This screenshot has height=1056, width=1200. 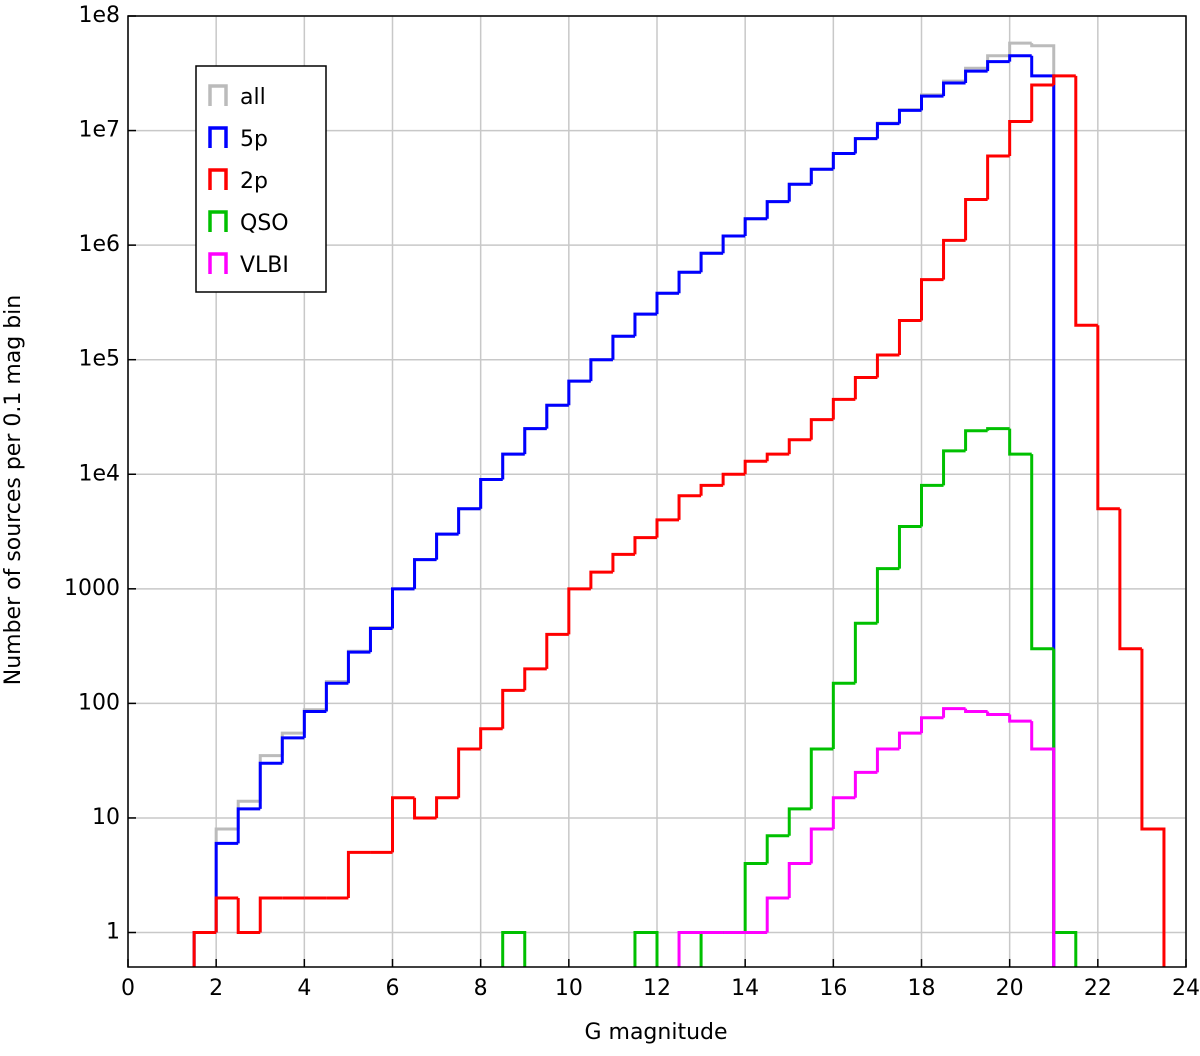 What do you see at coordinates (106, 817) in the screenshot?
I see `y-tick-label: 10` at bounding box center [106, 817].